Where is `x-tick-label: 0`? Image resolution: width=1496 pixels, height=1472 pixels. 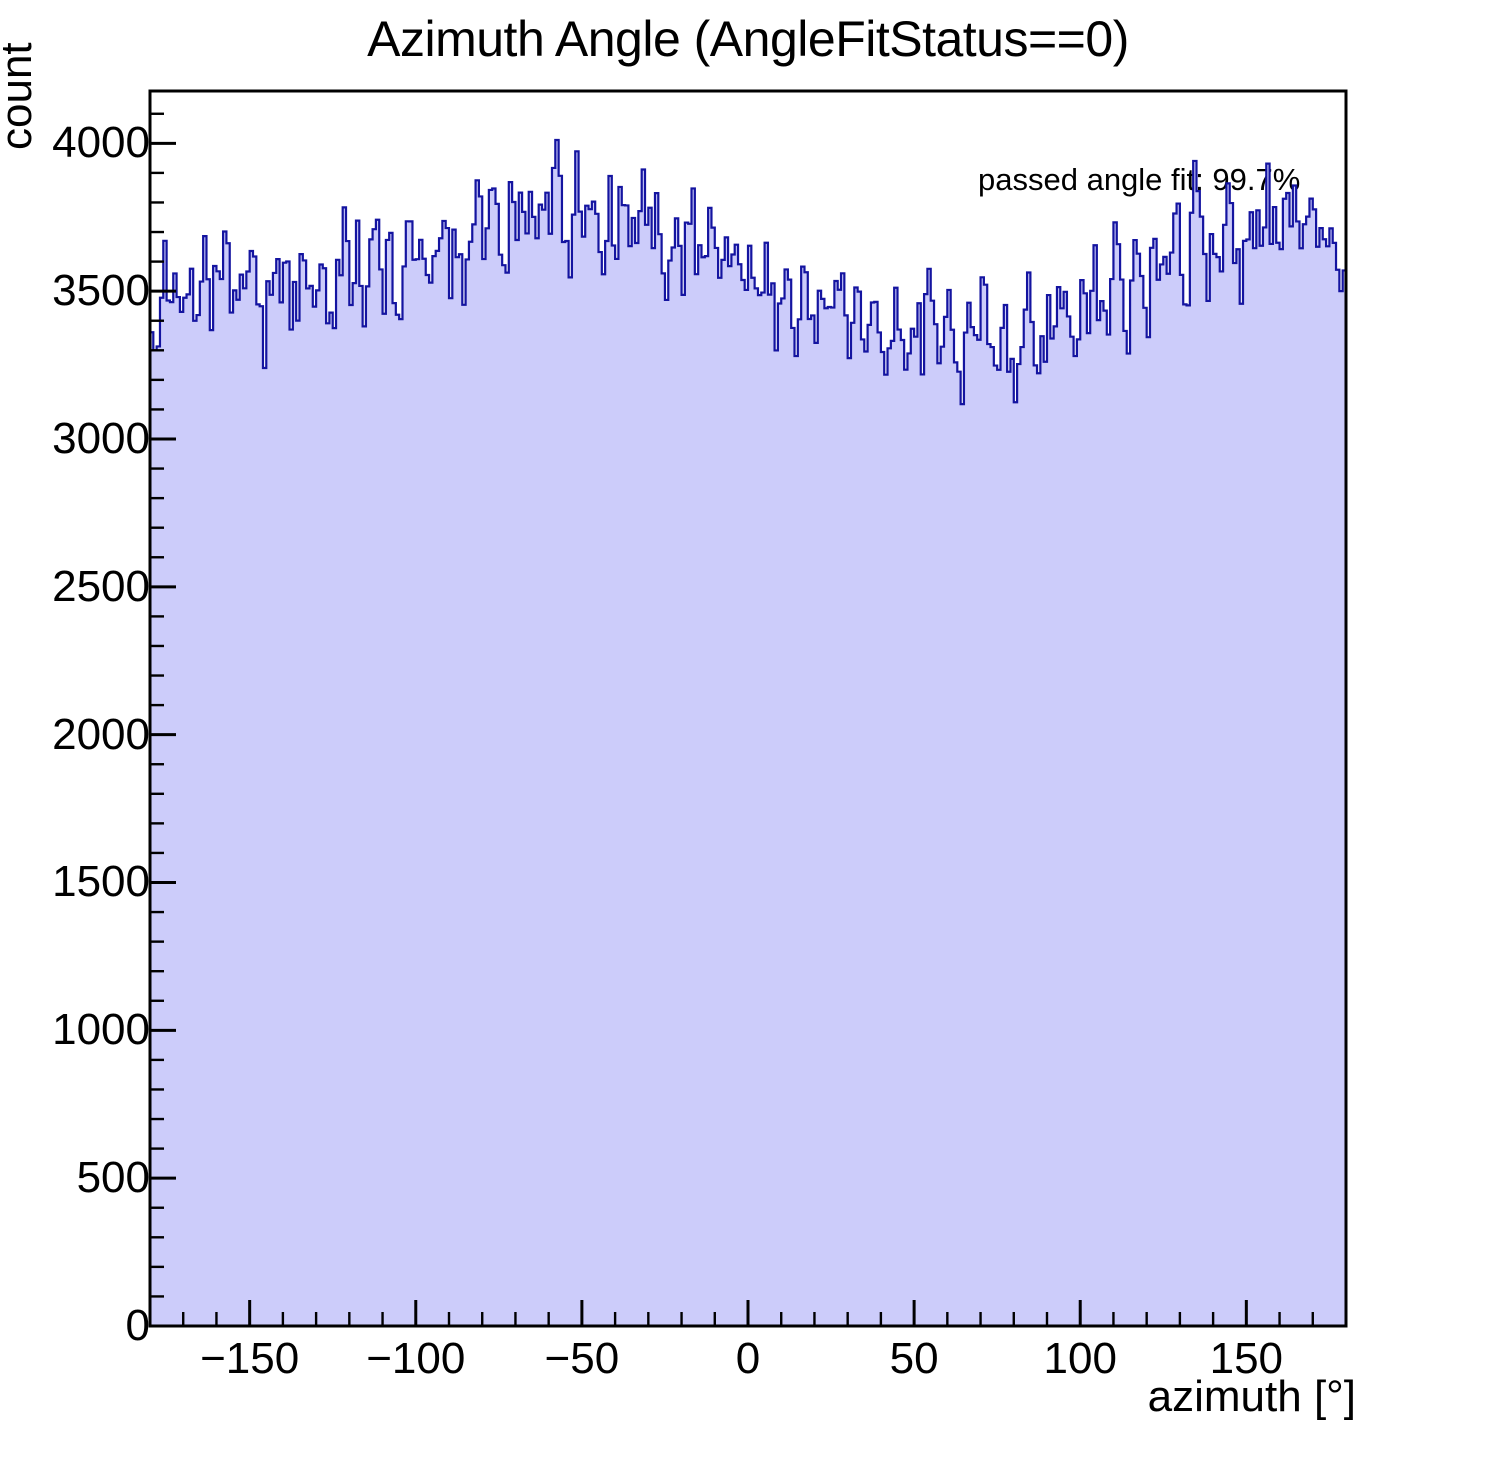
x-tick-label: 0 is located at coordinates (748, 1358).